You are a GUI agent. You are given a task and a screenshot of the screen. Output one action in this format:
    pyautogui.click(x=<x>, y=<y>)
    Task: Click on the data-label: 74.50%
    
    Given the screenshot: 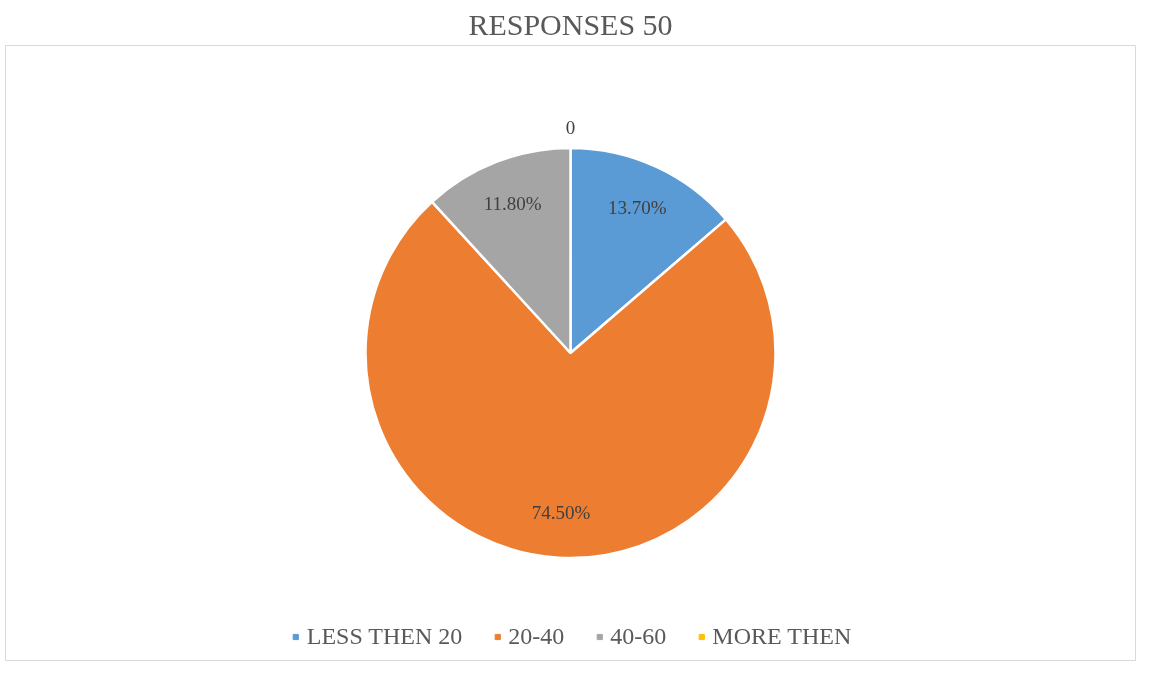 What is the action you would take?
    pyautogui.click(x=561, y=513)
    